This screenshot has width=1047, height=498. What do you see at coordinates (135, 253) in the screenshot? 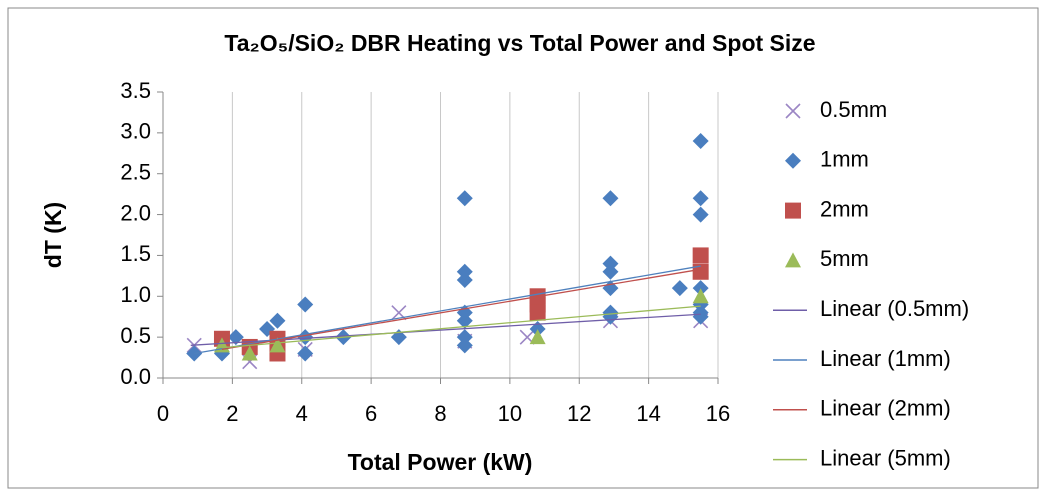
I see `y-tick-label: 1.5` at bounding box center [135, 253].